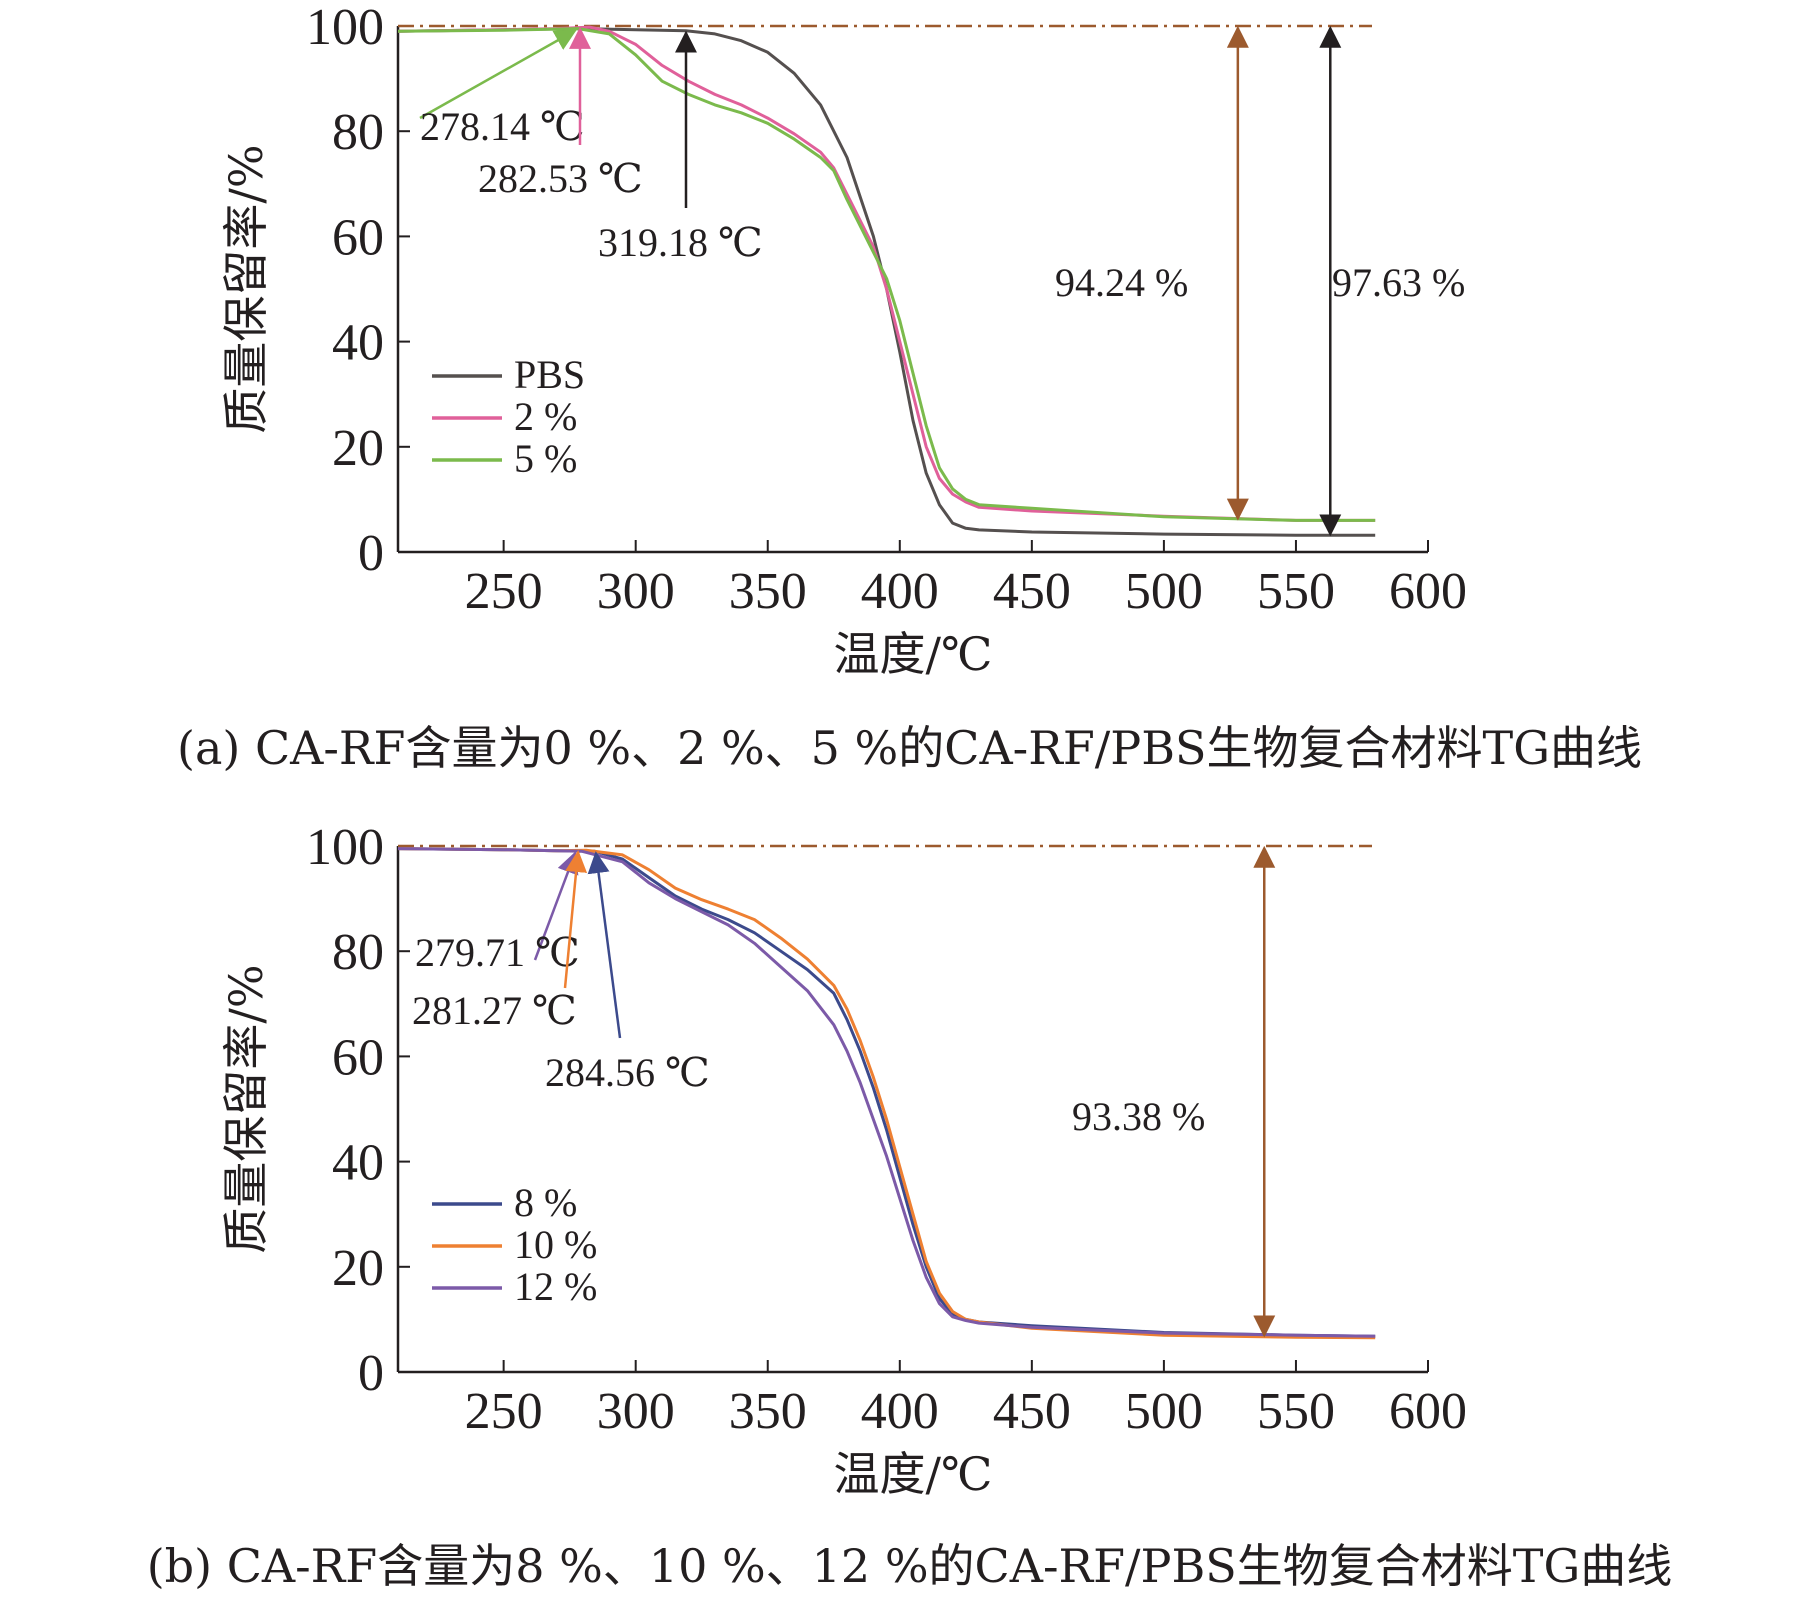 The height and width of the screenshot is (1609, 1819). What do you see at coordinates (1138, 1116) in the screenshot?
I see `mass-loss-label: 93.38 %` at bounding box center [1138, 1116].